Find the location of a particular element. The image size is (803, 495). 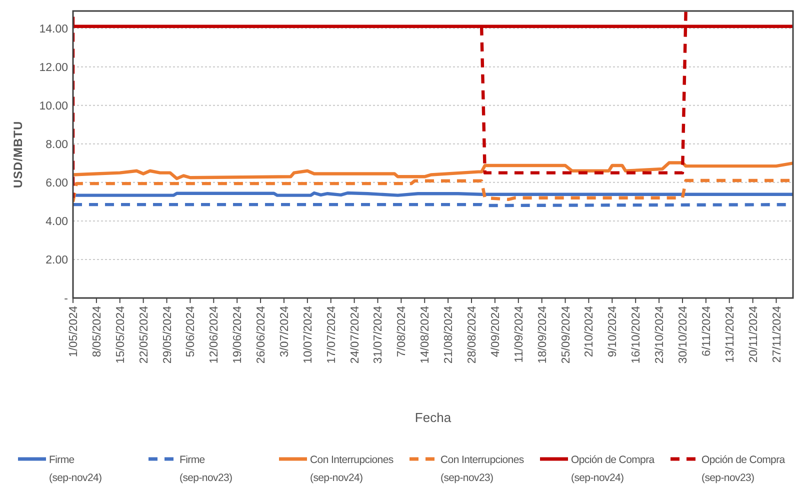

x-tick-label: 6/11/2024 is located at coordinates (706, 330).